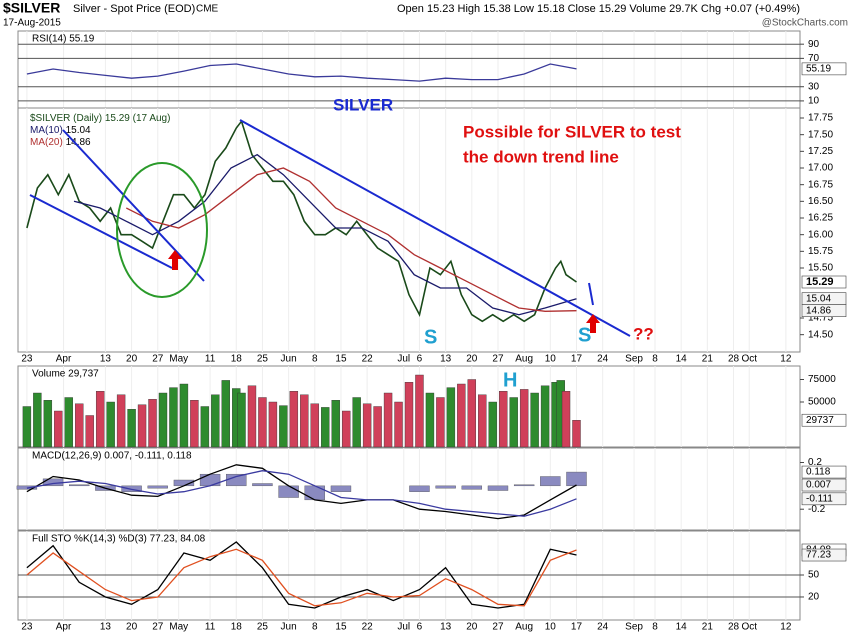  What do you see at coordinates (634, 359) in the screenshot?
I see `x-tick-label: Sep` at bounding box center [634, 359].